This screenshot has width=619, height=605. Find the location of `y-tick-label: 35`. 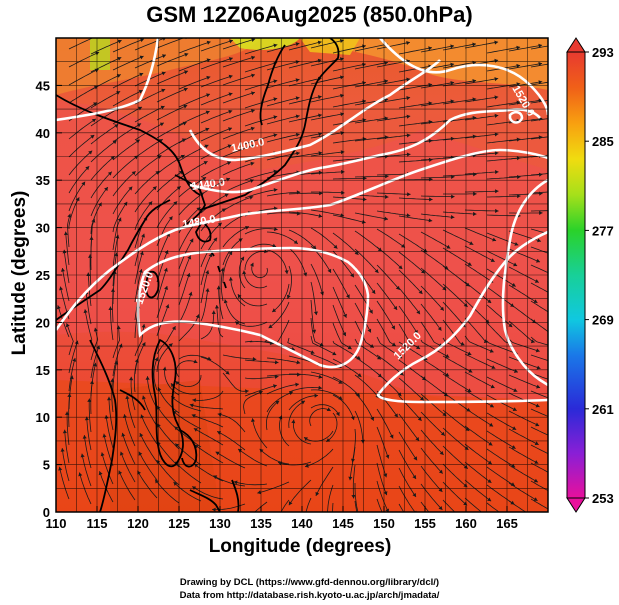

y-tick-label: 35 is located at coordinates (43, 180).